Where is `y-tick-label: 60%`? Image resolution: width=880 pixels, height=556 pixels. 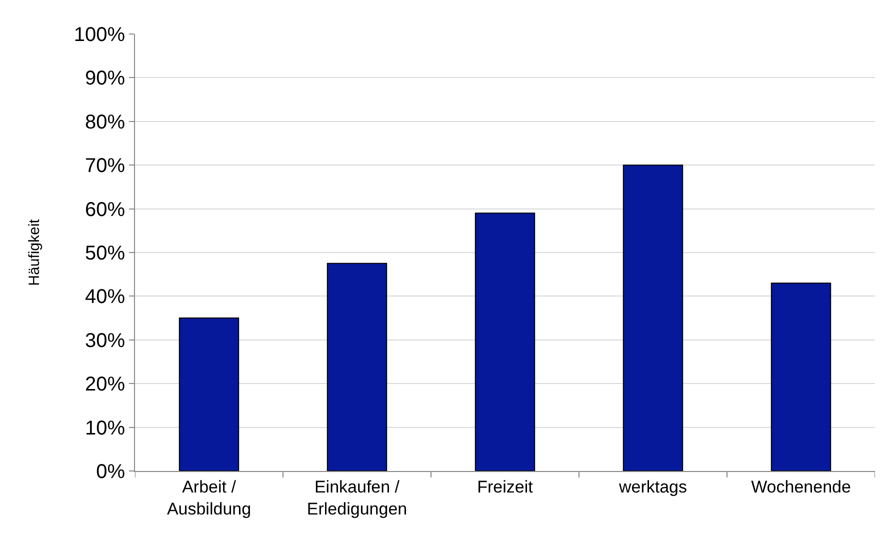 y-tick-label: 60% is located at coordinates (105, 209).